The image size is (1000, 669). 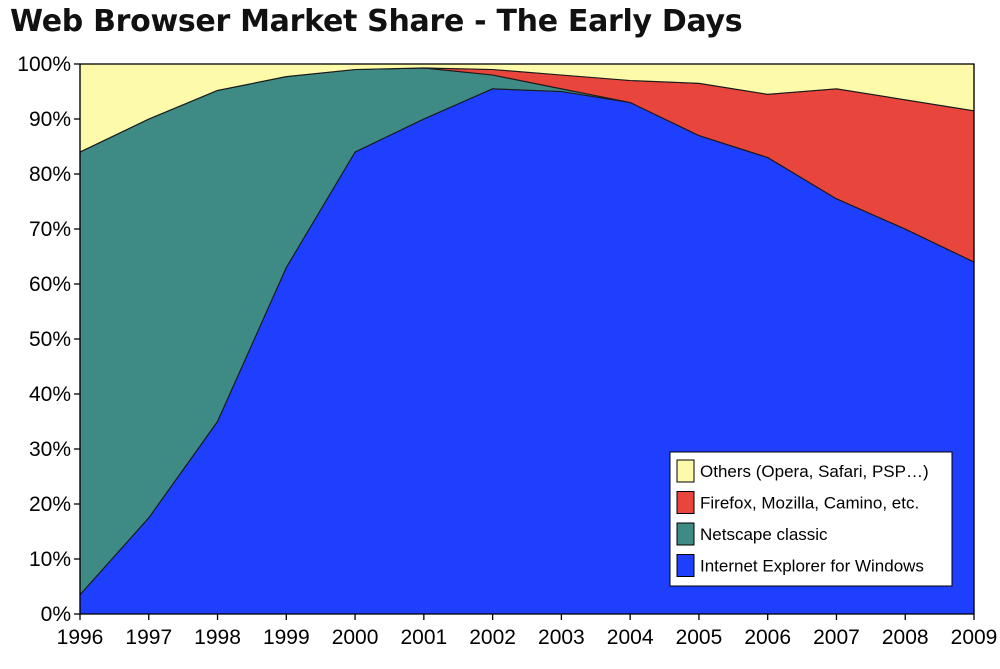 I want to click on legend-label-firefox-mozilla-camino-etc: Firefox, Mozilla, Camino, etc., so click(x=809, y=503).